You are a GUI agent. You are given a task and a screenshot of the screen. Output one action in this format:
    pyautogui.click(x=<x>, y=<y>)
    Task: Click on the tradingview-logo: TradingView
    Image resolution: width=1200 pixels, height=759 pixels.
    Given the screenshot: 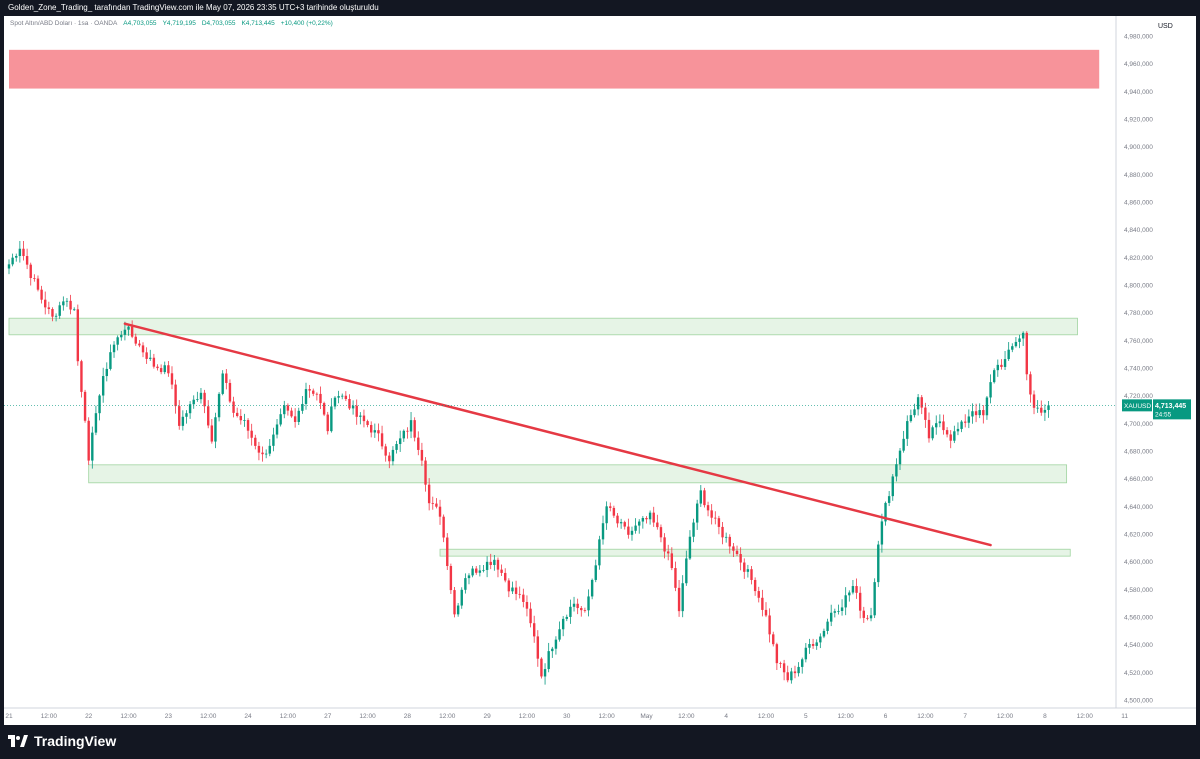 What is the action you would take?
    pyautogui.click(x=62, y=741)
    